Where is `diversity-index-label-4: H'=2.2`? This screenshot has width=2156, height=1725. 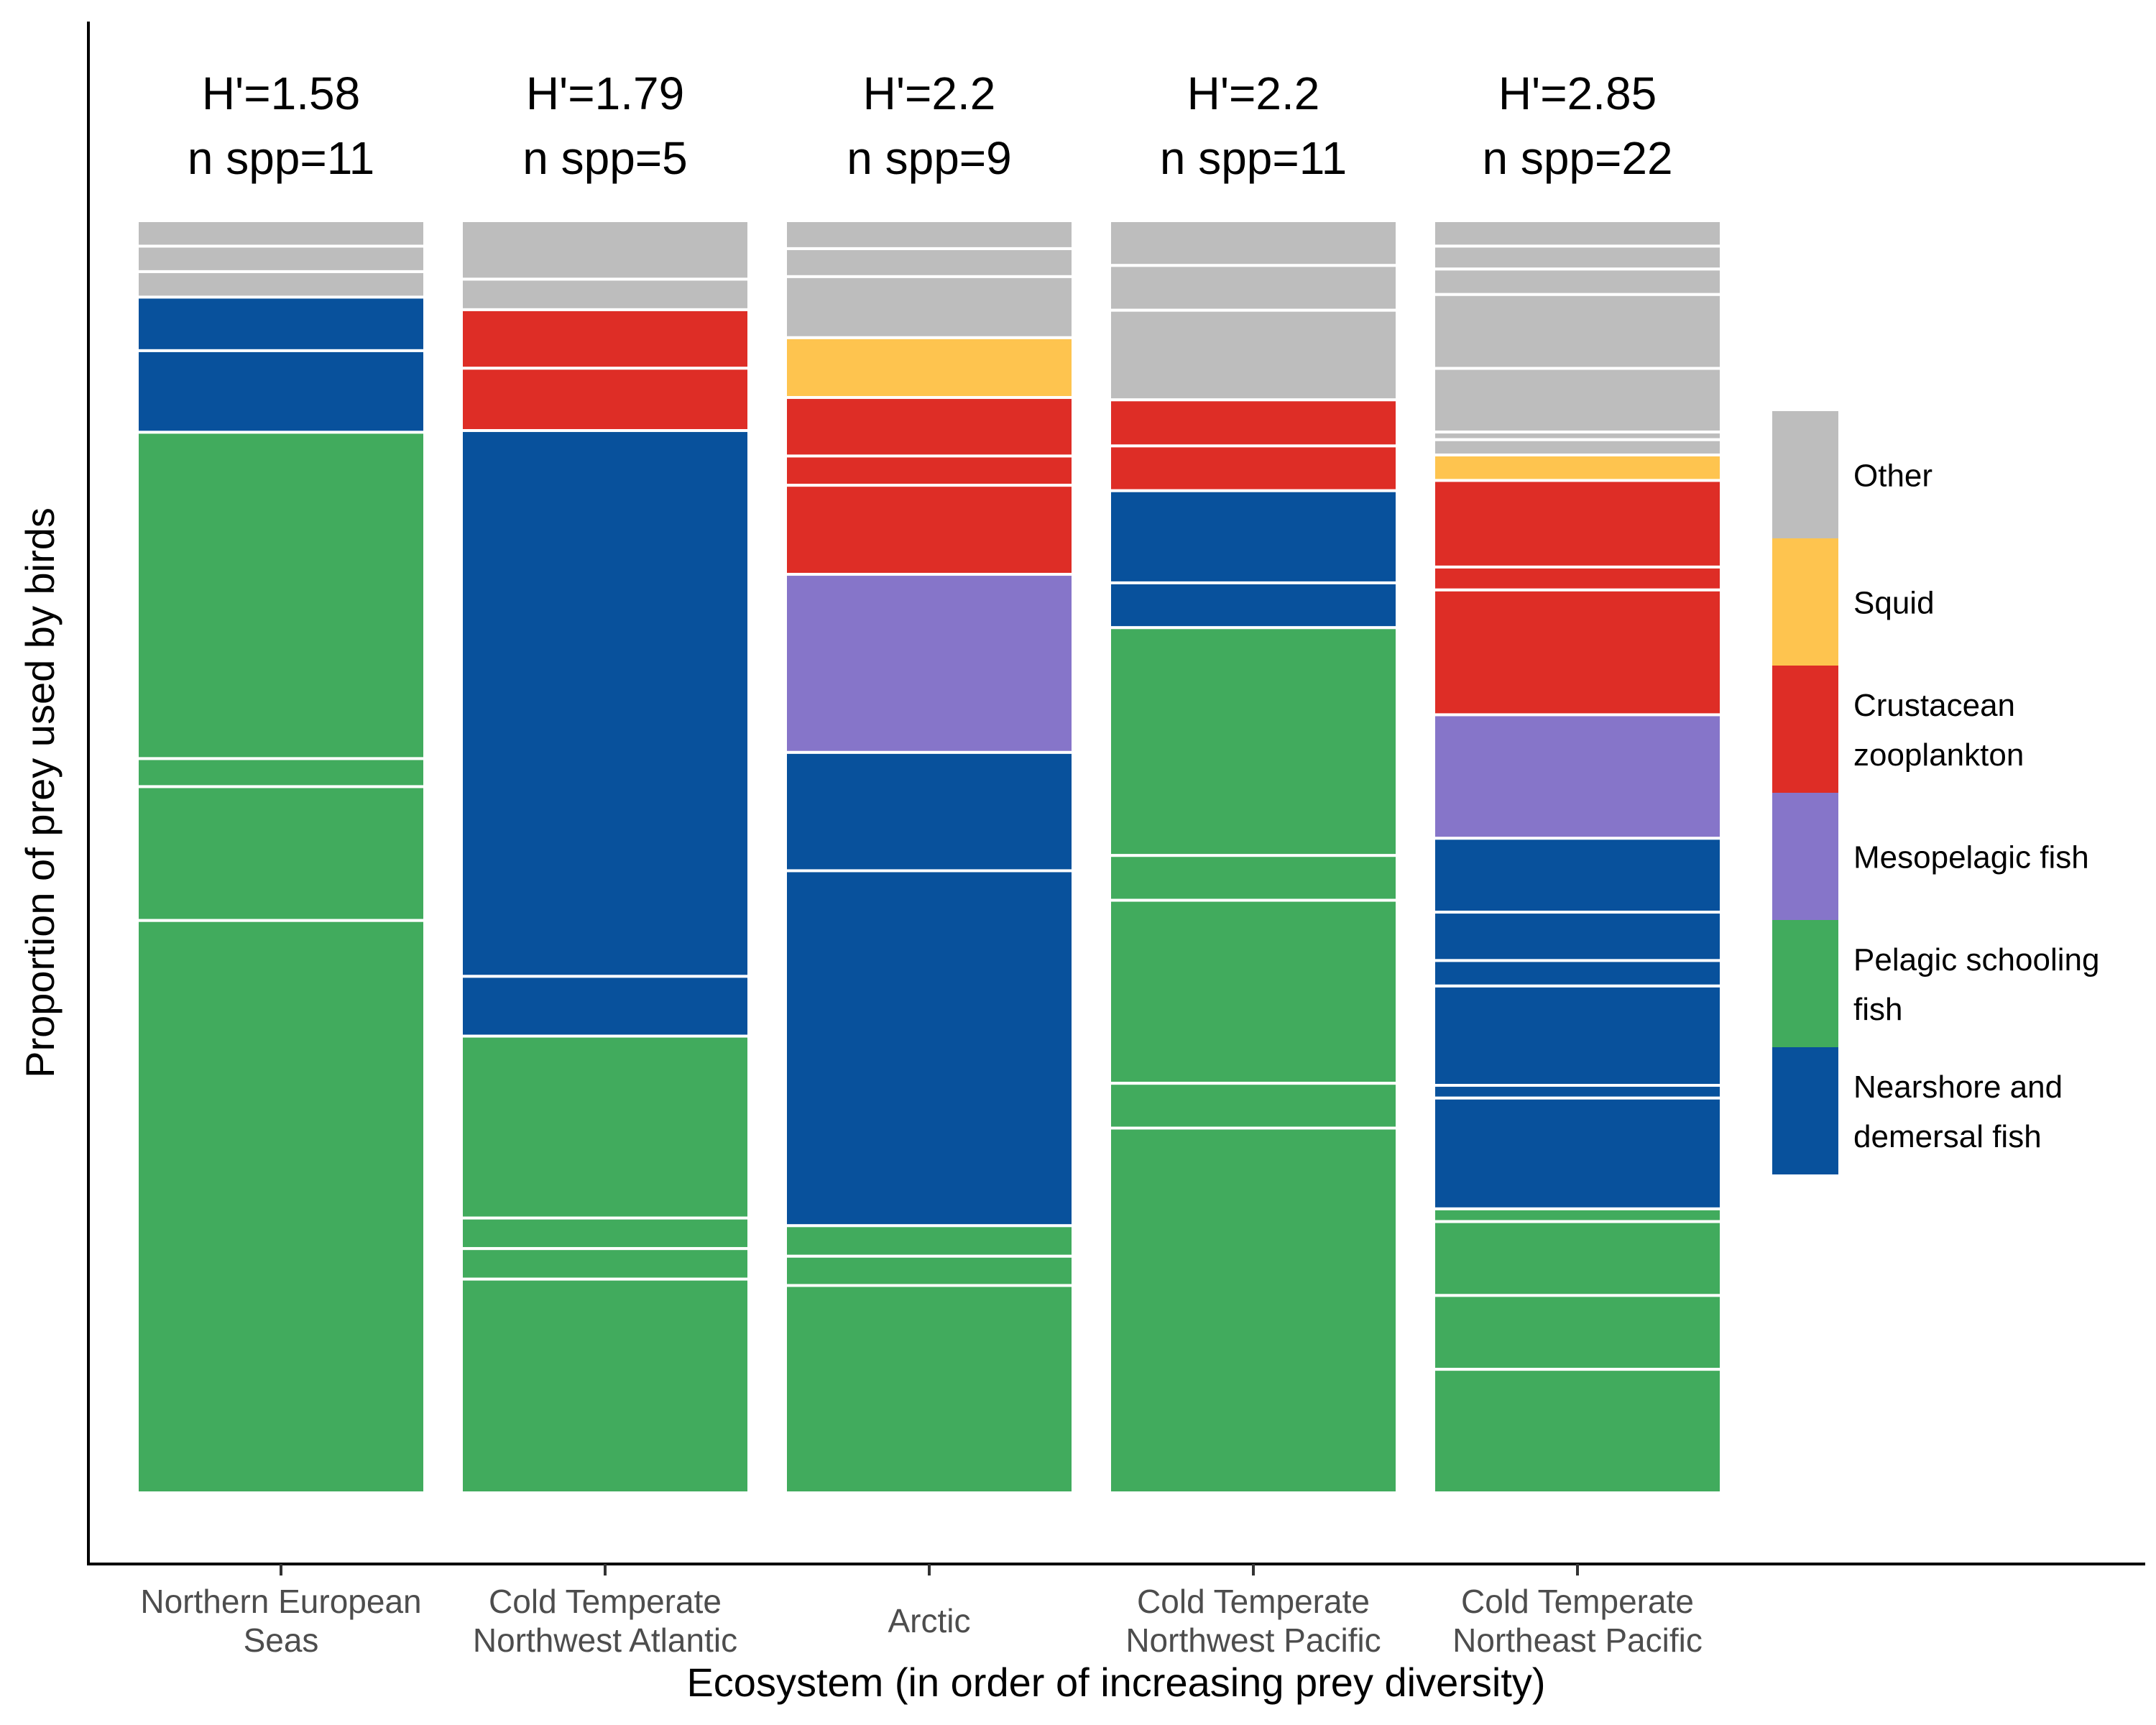 diversity-index-label-4: H'=2.2 is located at coordinates (1253, 93).